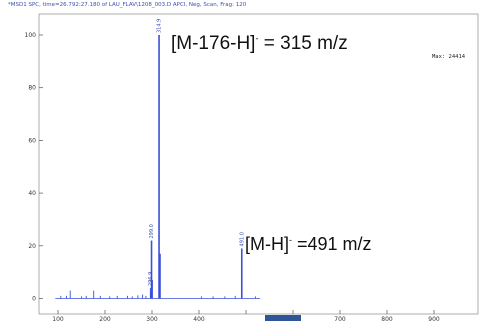 The width and height of the screenshot is (493, 321). I want to click on peak-label: 299.0, so click(152, 231).